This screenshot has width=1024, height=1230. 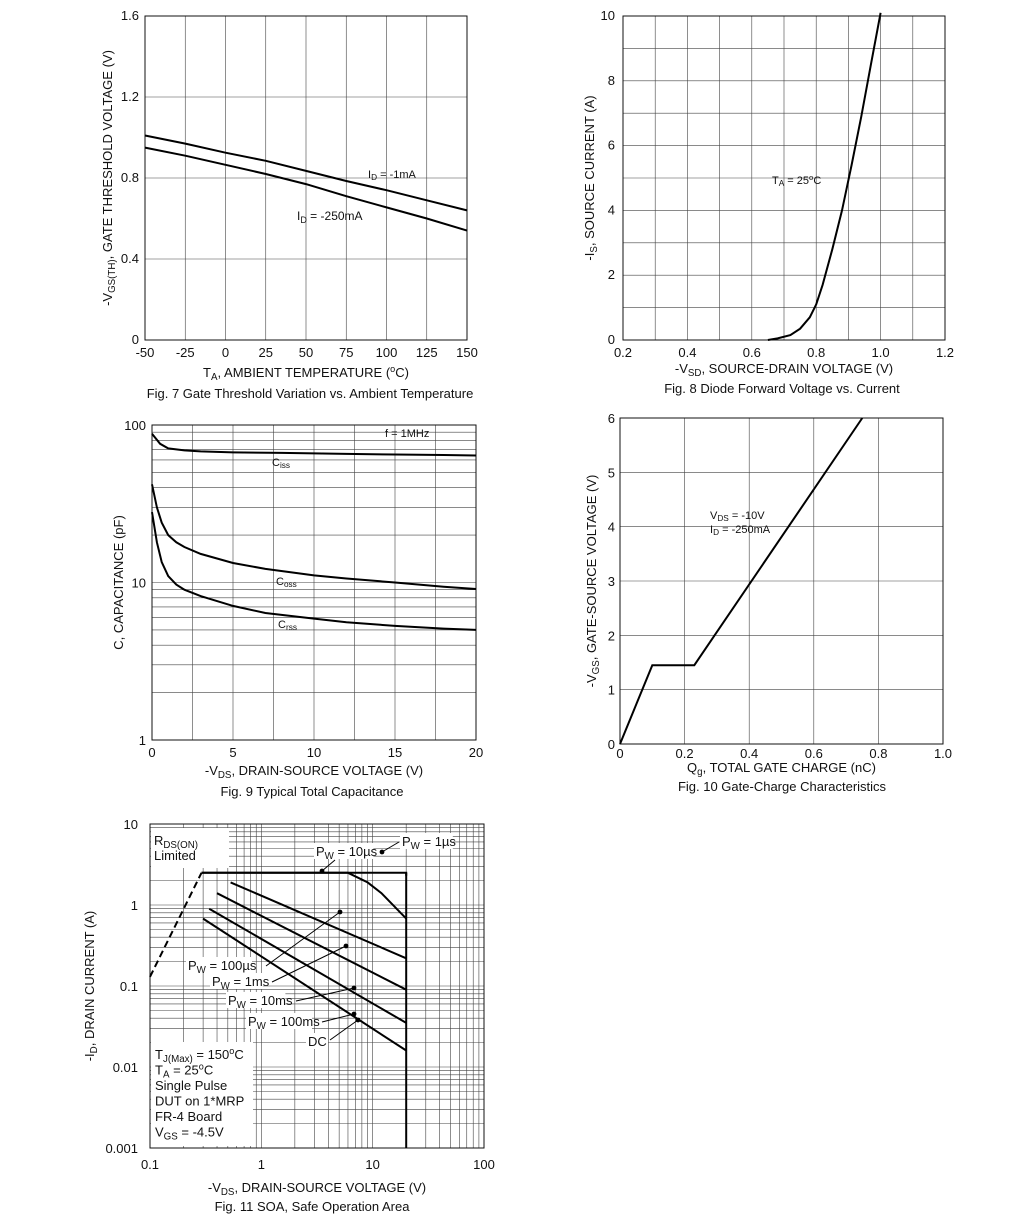 I want to click on fig9-ytick-label: 10, so click(x=139, y=583).